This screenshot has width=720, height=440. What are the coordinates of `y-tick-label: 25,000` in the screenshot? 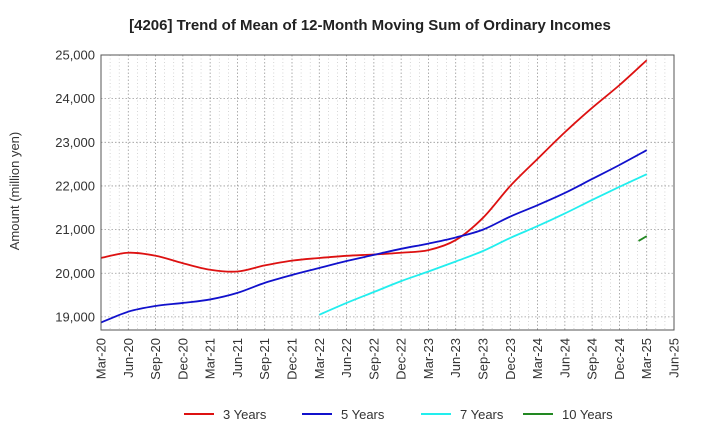 It's located at (75, 55).